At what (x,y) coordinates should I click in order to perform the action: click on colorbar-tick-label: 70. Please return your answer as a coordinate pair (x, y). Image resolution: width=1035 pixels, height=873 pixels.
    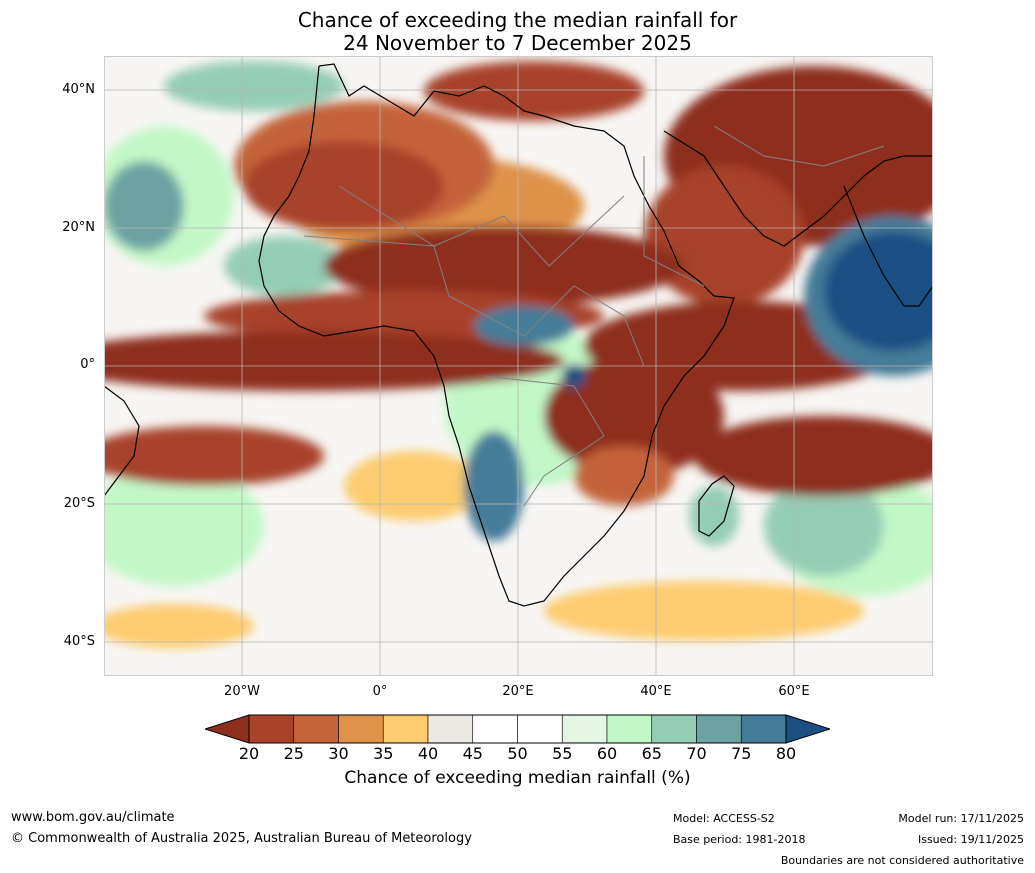
    Looking at the image, I should click on (696, 753).